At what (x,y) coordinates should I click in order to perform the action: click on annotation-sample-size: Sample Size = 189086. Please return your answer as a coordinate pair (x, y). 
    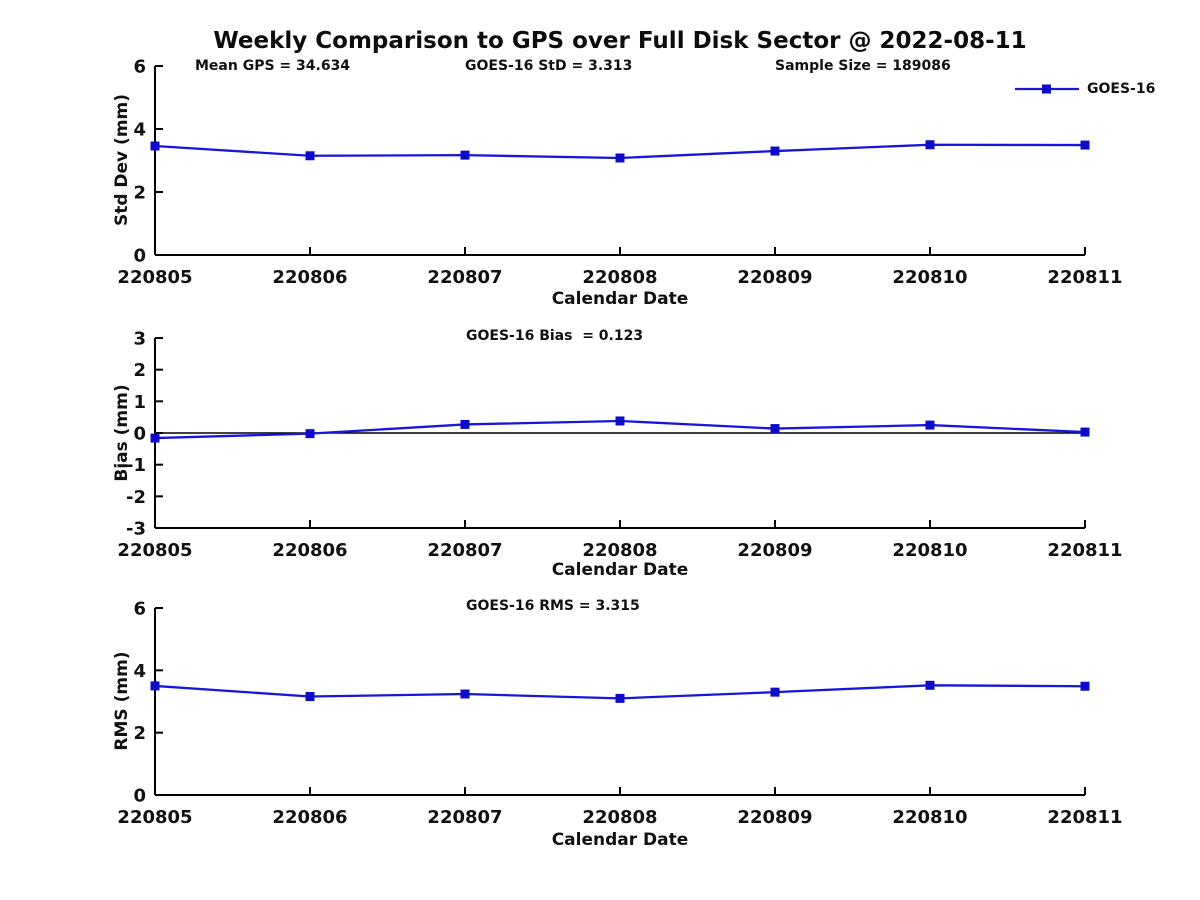
    Looking at the image, I should click on (863, 66).